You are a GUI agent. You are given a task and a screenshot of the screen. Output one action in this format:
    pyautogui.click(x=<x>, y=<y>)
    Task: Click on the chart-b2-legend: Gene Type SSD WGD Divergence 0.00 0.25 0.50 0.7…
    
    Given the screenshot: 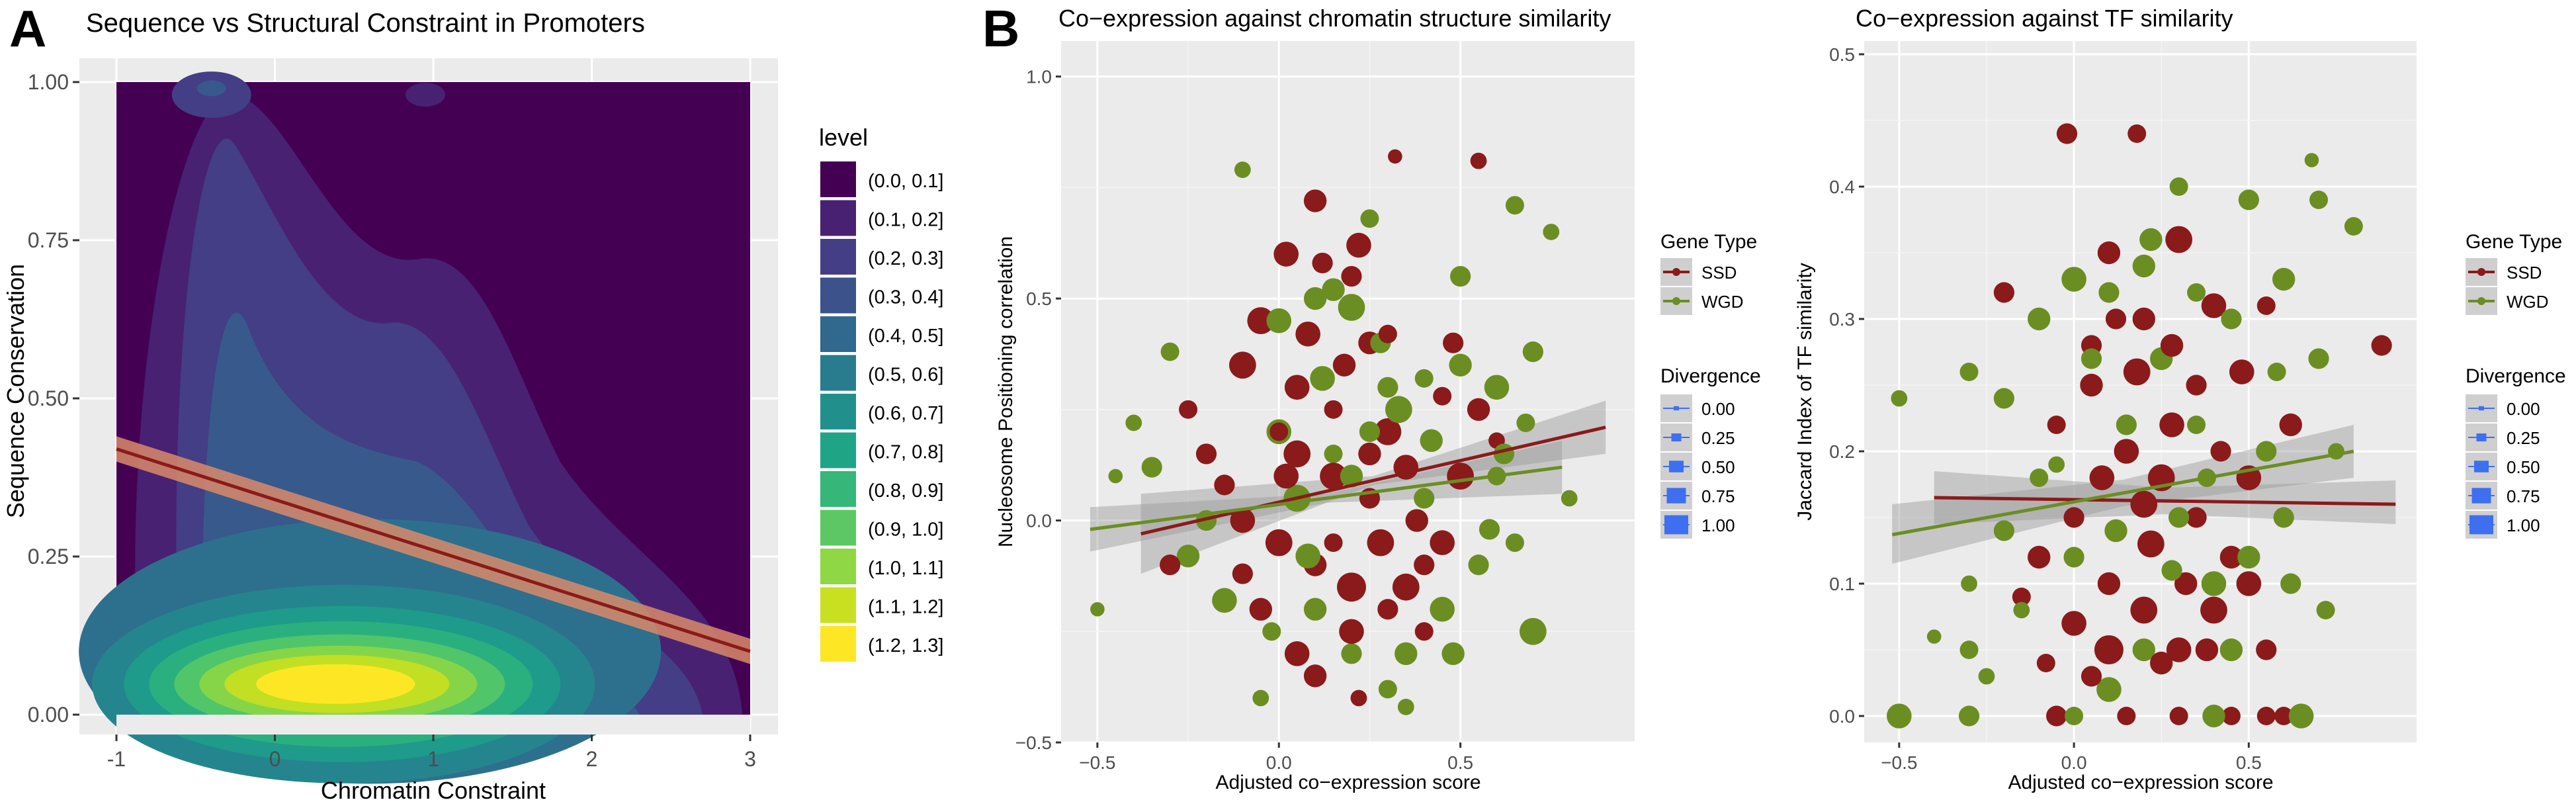 What is the action you would take?
    pyautogui.click(x=2516, y=385)
    